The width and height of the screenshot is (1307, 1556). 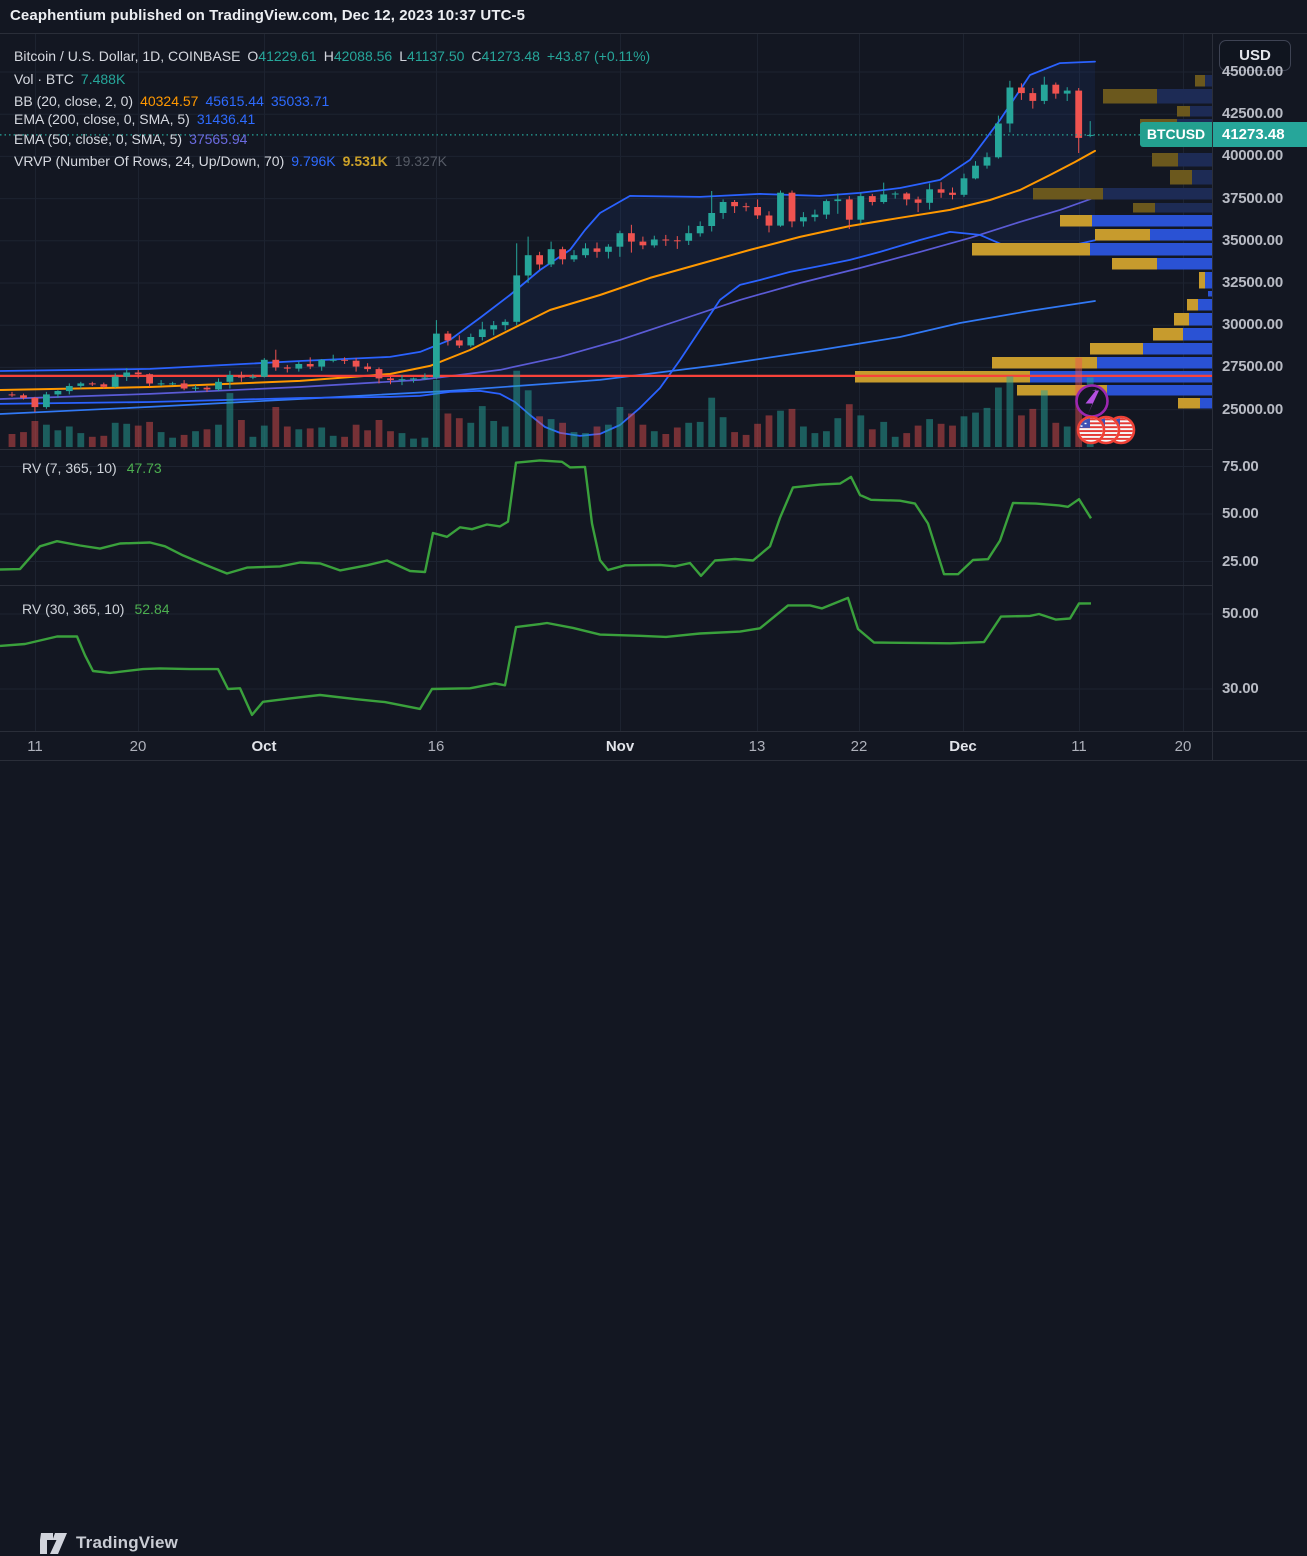 I want to click on rv30-line, so click(x=546, y=656).